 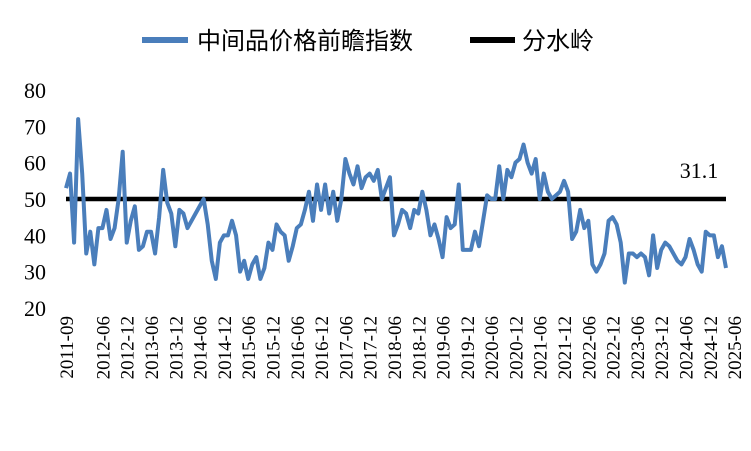 I want to click on x-tick-label: 2024-06, so click(x=687, y=347).